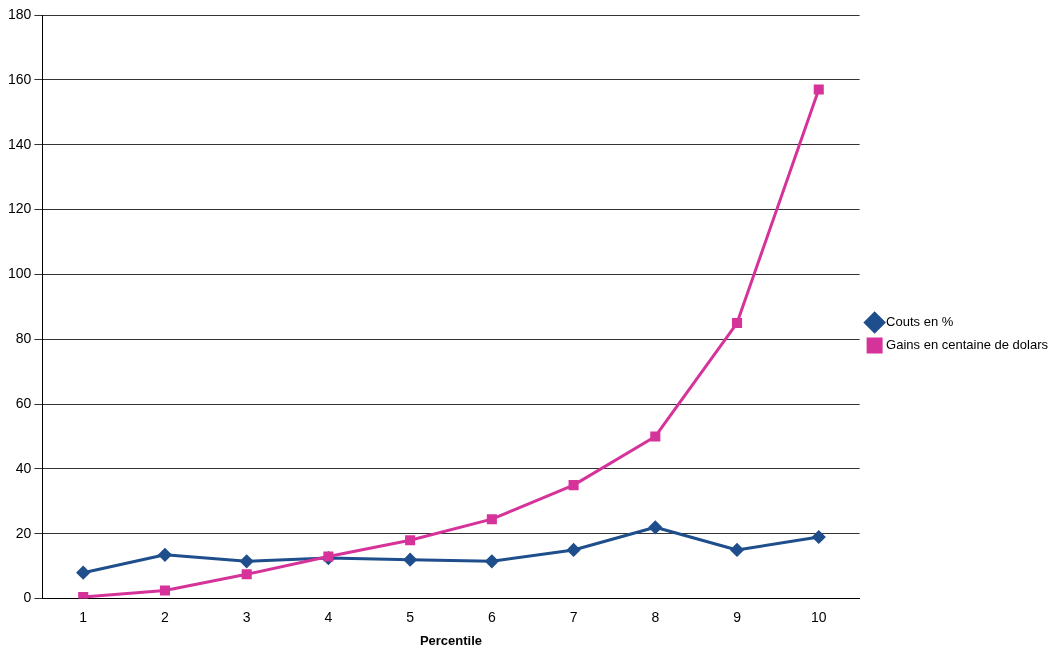 The width and height of the screenshot is (1063, 658). I want to click on x-tick-label: 10, so click(818, 616).